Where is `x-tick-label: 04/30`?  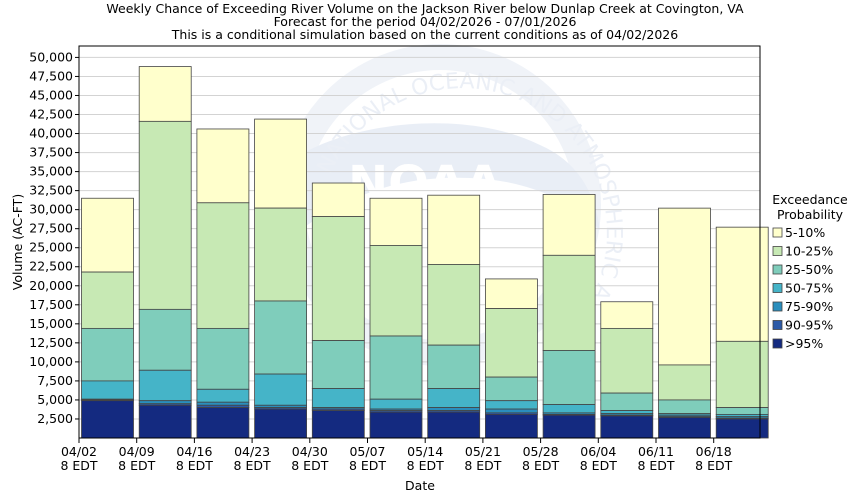 x-tick-label: 04/30 is located at coordinates (310, 451).